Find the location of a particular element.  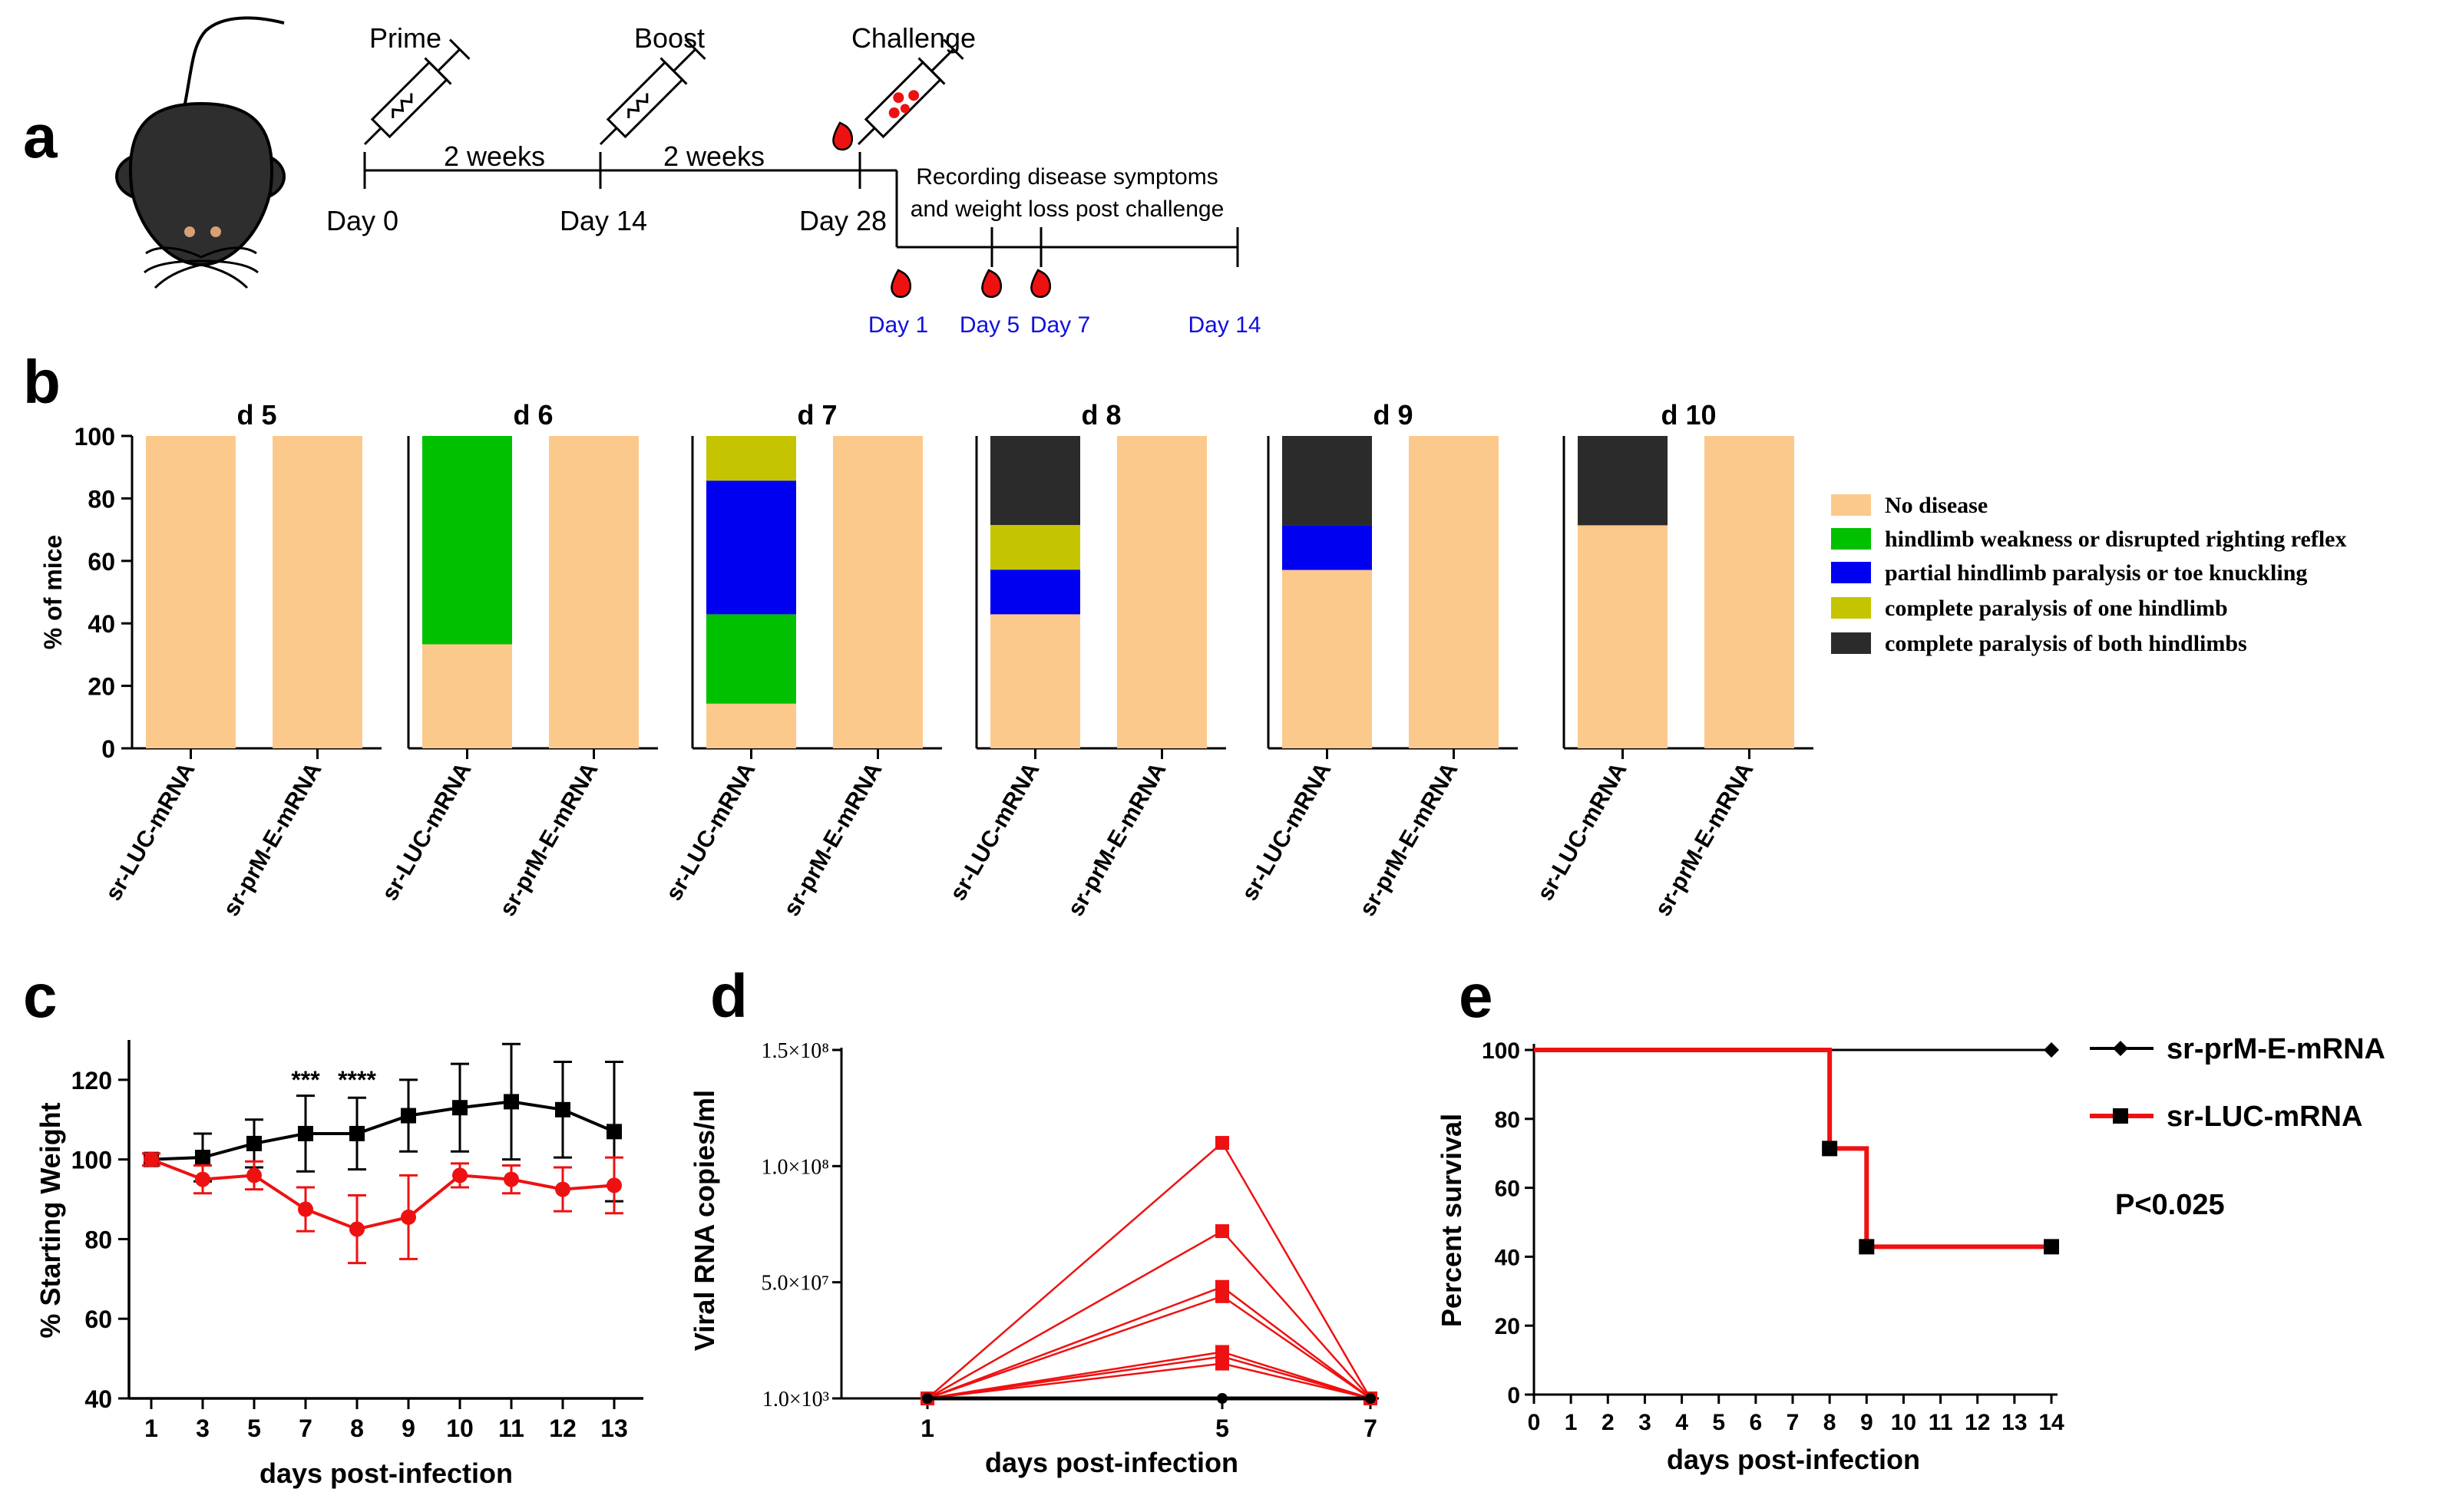

b-y-tick-label: 100 is located at coordinates (94, 437).